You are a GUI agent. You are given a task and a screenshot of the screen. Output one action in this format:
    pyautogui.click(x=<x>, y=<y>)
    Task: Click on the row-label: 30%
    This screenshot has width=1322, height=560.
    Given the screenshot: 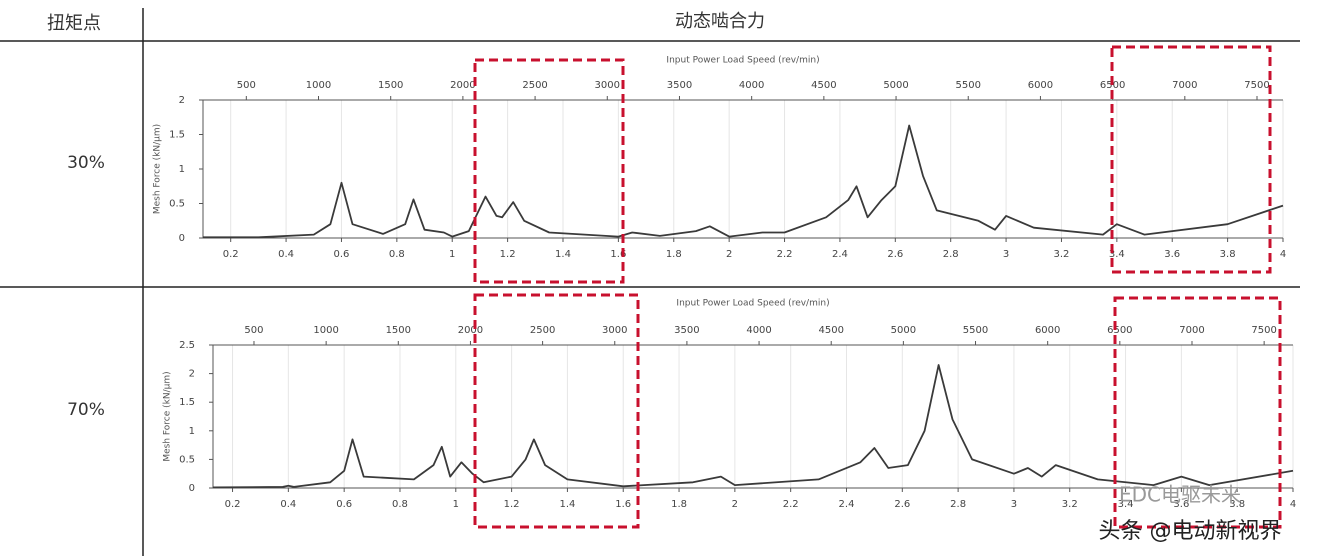 What is the action you would take?
    pyautogui.click(x=86, y=163)
    